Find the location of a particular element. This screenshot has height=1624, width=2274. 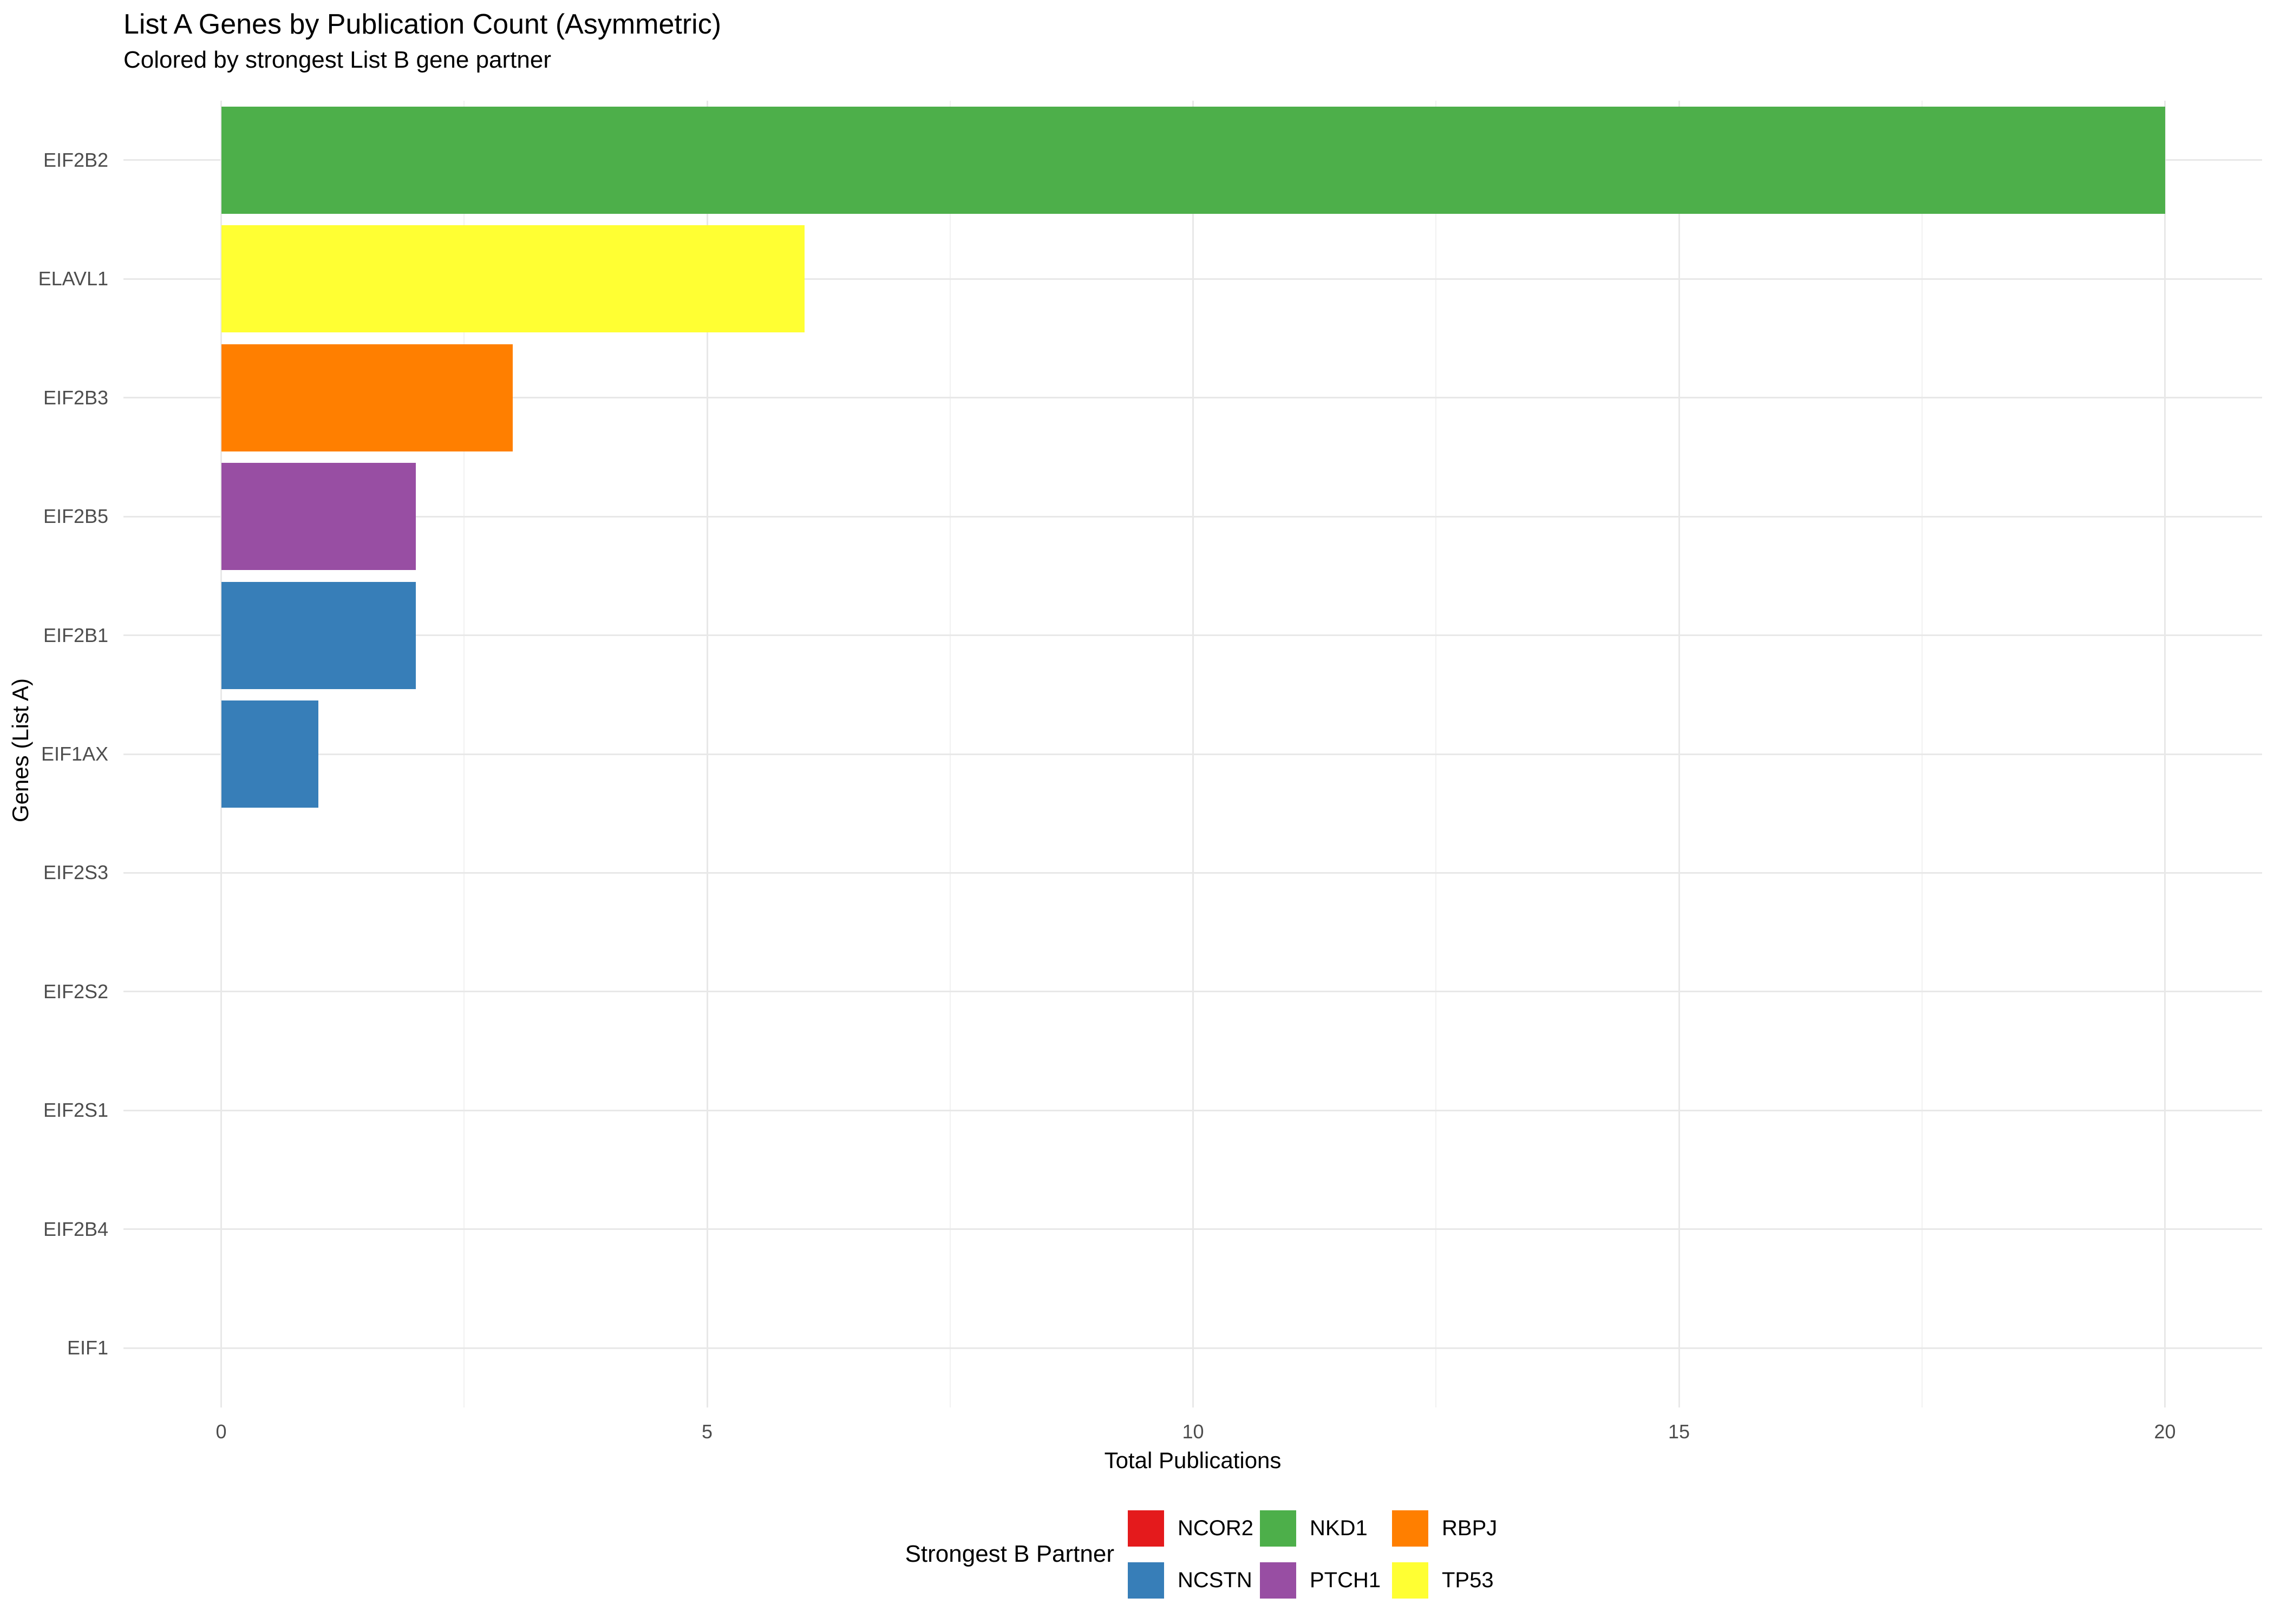

legend-swatch-rbpj is located at coordinates (1410, 1528).